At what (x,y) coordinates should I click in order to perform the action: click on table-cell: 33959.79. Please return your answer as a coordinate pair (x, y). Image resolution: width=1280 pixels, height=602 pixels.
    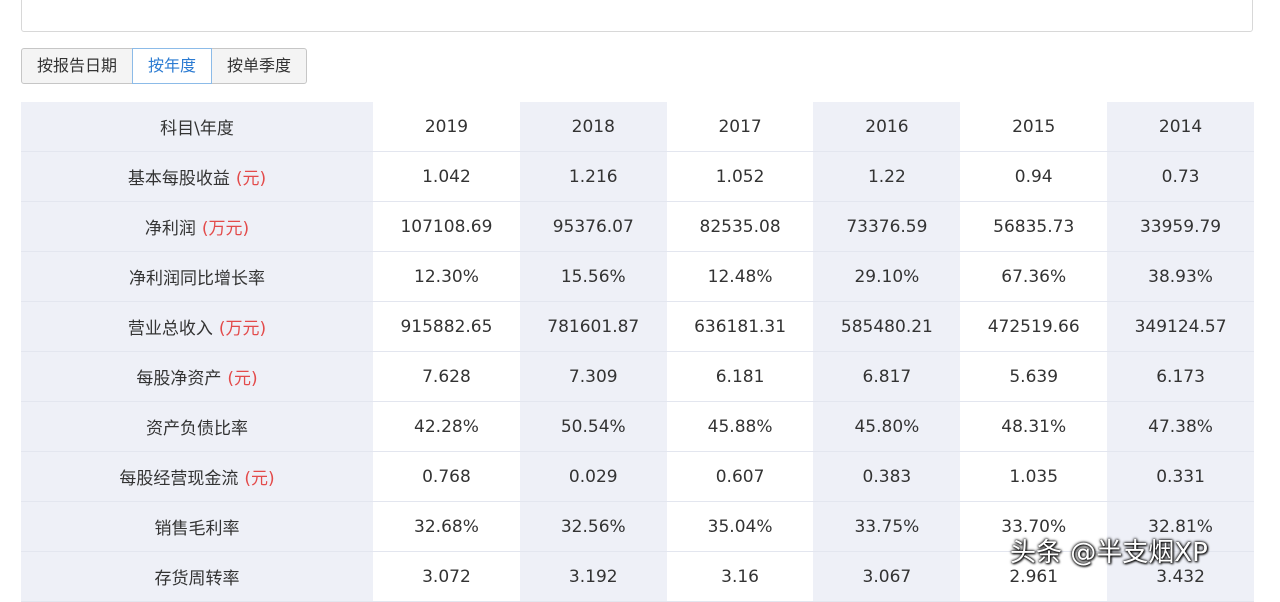
    Looking at the image, I should click on (1180, 226).